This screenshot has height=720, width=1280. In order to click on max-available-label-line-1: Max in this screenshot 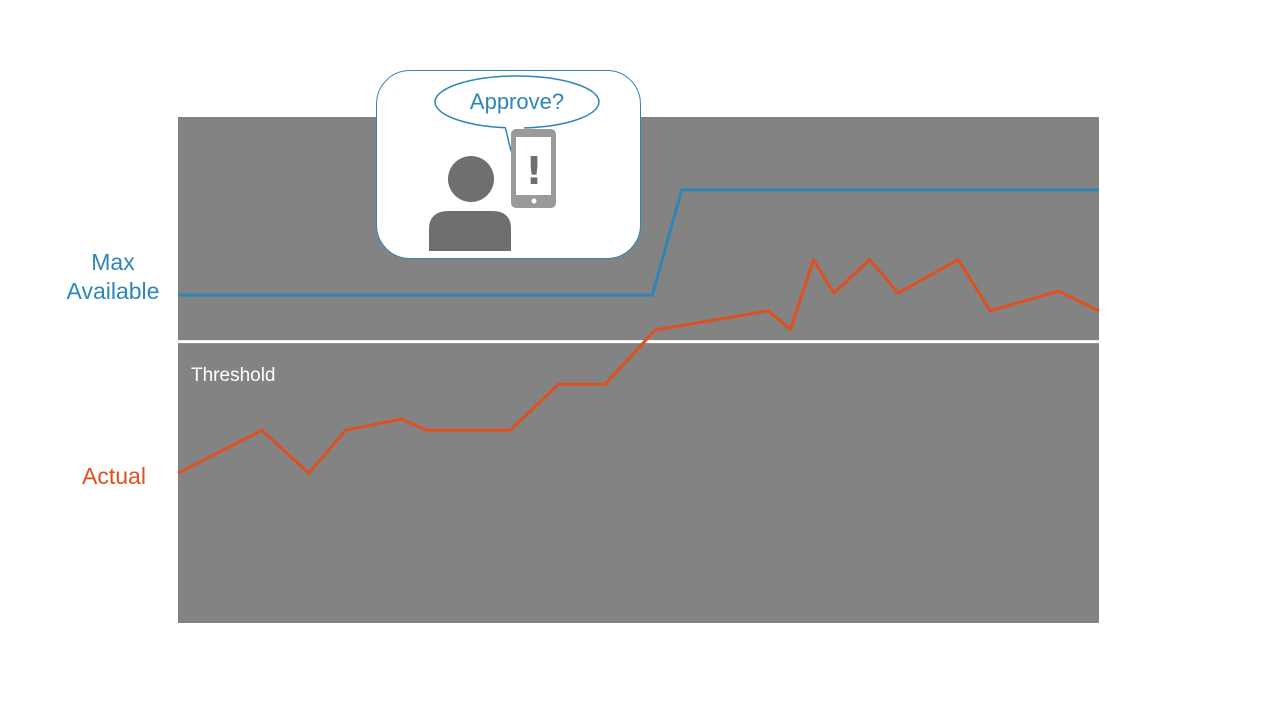, I will do `click(113, 262)`.